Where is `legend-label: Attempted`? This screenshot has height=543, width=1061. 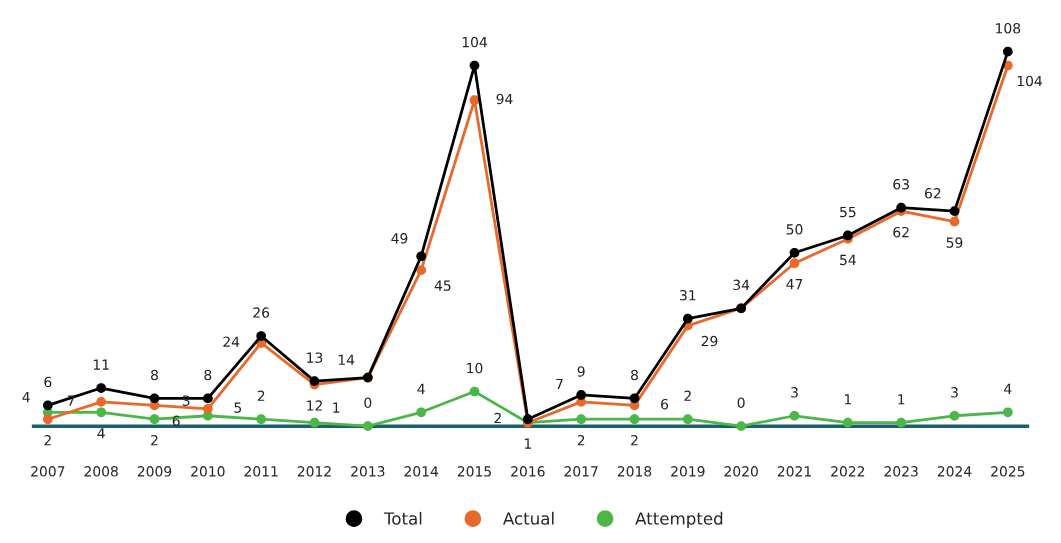
legend-label: Attempted is located at coordinates (679, 519).